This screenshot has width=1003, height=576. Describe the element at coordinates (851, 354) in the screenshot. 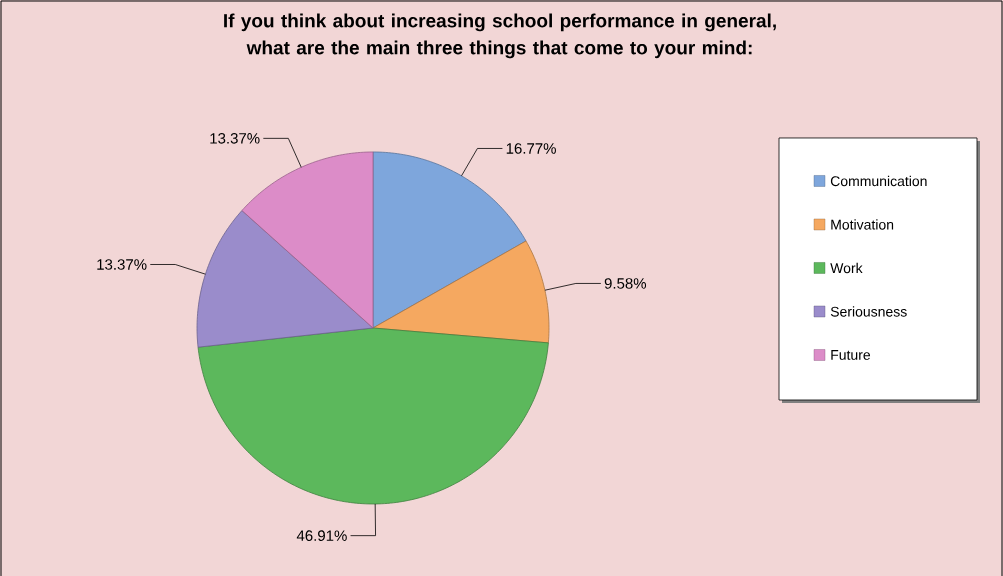

I see `legend-label: Future` at that location.